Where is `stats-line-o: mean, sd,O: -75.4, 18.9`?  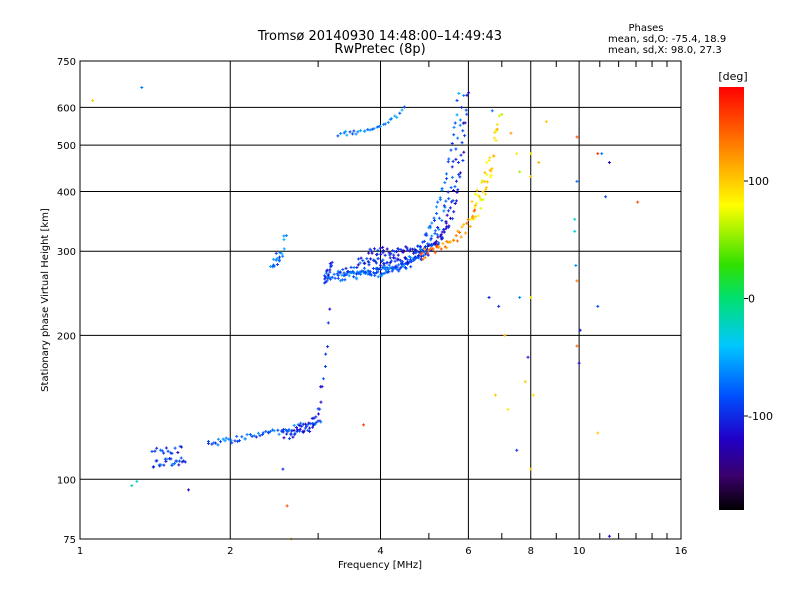
stats-line-o: mean, sd,O: -75.4, 18.9 is located at coordinates (667, 39).